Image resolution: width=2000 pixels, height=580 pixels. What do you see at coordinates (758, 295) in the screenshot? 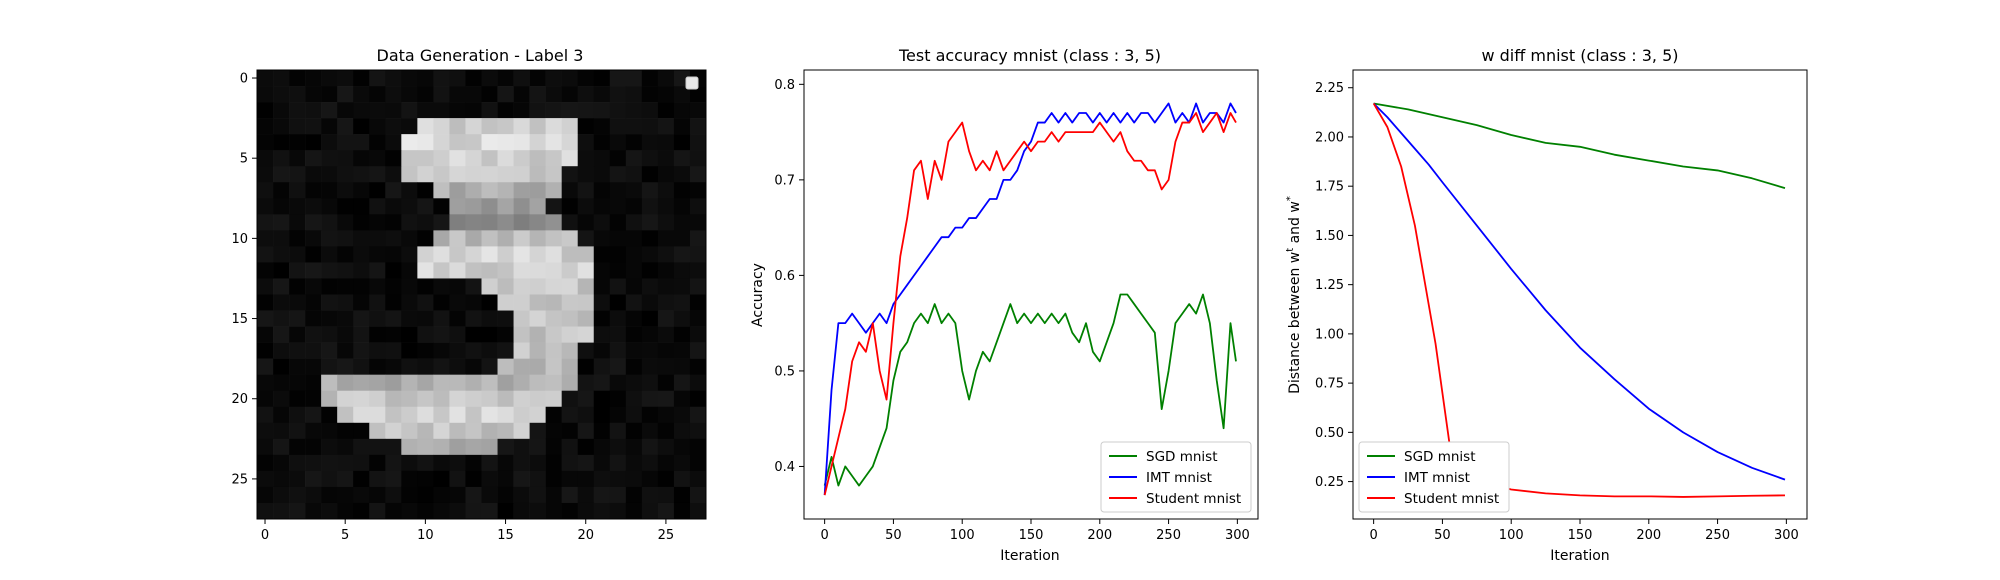
I see `accuracy-ylabel: Accuracy` at bounding box center [758, 295].